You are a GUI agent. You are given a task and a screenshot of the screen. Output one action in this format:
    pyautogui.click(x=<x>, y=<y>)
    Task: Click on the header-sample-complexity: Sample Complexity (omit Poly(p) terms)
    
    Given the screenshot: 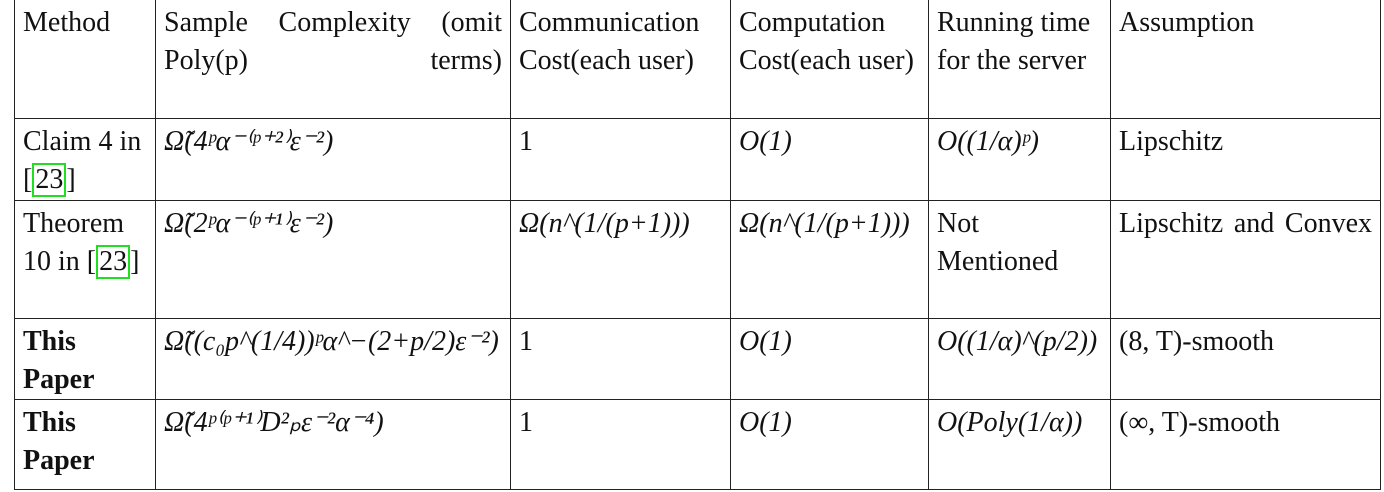 What is the action you would take?
    pyautogui.click(x=333, y=59)
    